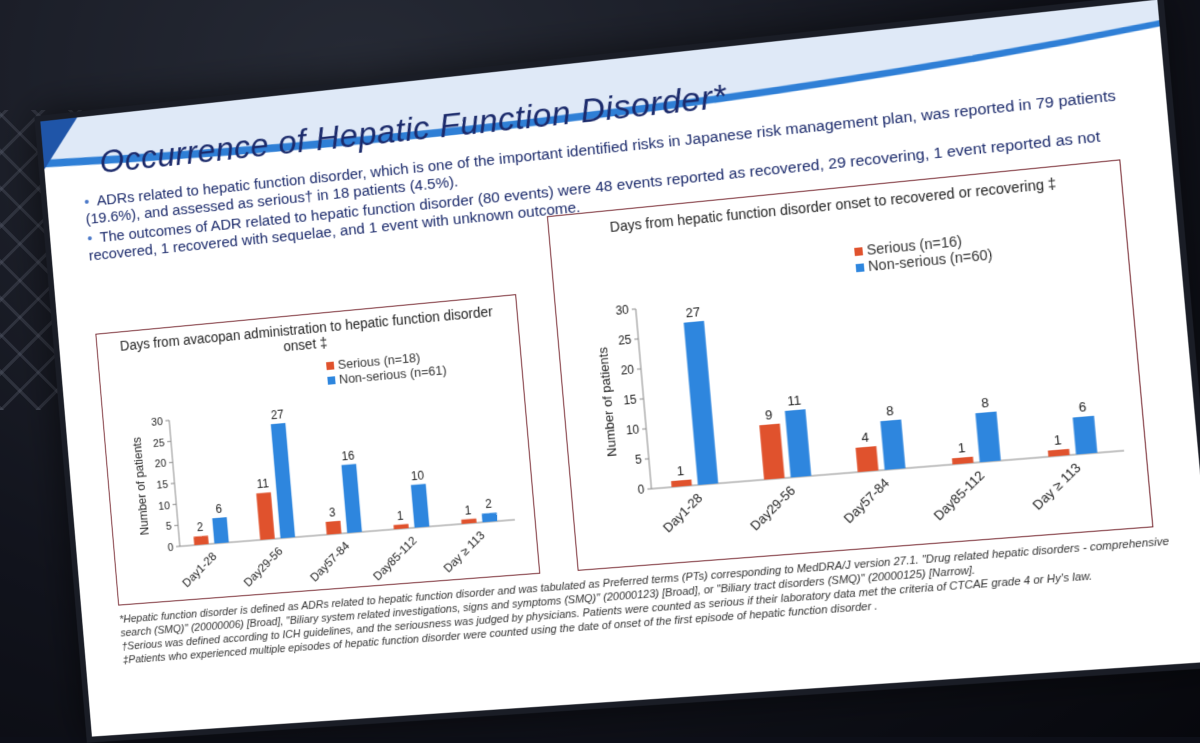  Describe the element at coordinates (333, 513) in the screenshot. I see `data-label: 3` at that location.